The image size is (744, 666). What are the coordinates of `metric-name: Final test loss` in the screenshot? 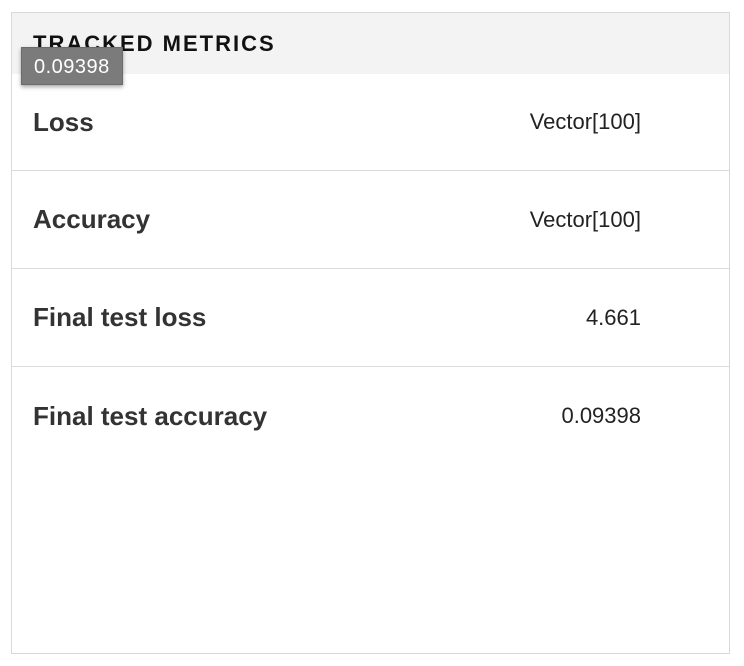 It's located at (120, 317).